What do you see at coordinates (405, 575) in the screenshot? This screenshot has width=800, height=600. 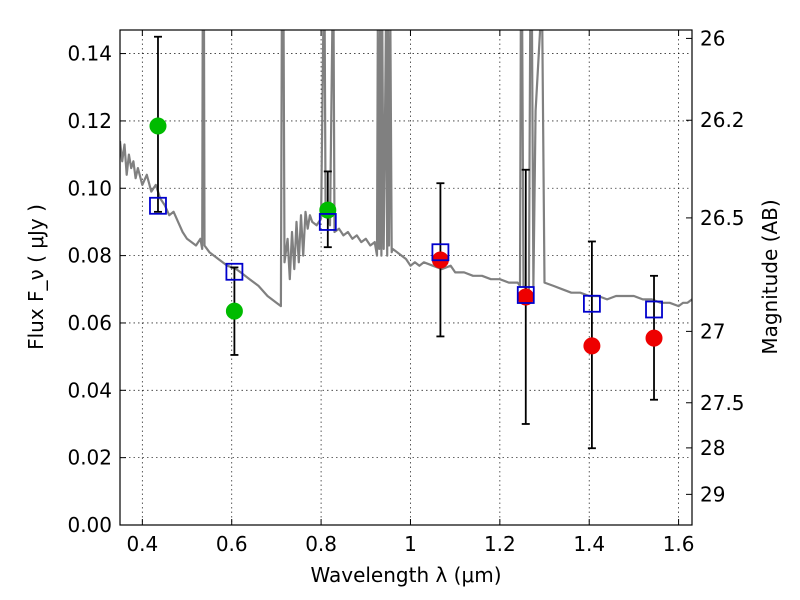 I see `x-axis-label: Wavelength λ (μm)` at bounding box center [405, 575].